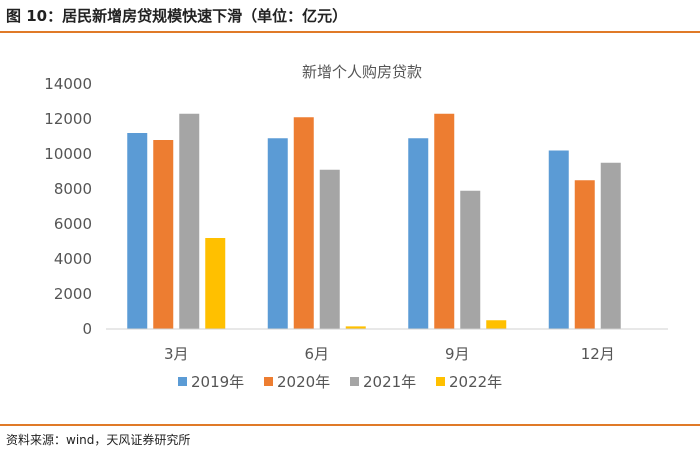 The height and width of the screenshot is (457, 700). What do you see at coordinates (73, 224) in the screenshot?
I see `y-tick-label: 6000` at bounding box center [73, 224].